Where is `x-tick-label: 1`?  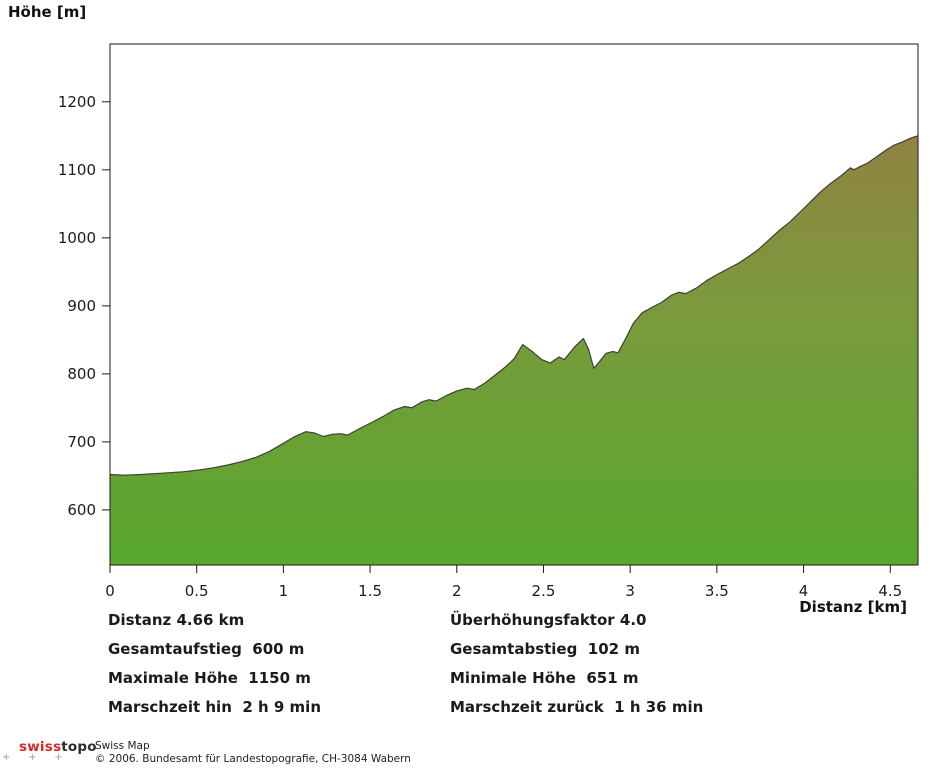
x-tick-label: 1 is located at coordinates (284, 591).